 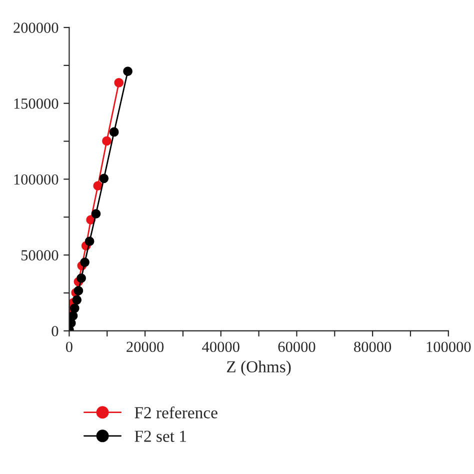 What do you see at coordinates (448, 347) in the screenshot?
I see `x-tick-label: 100000` at bounding box center [448, 347].